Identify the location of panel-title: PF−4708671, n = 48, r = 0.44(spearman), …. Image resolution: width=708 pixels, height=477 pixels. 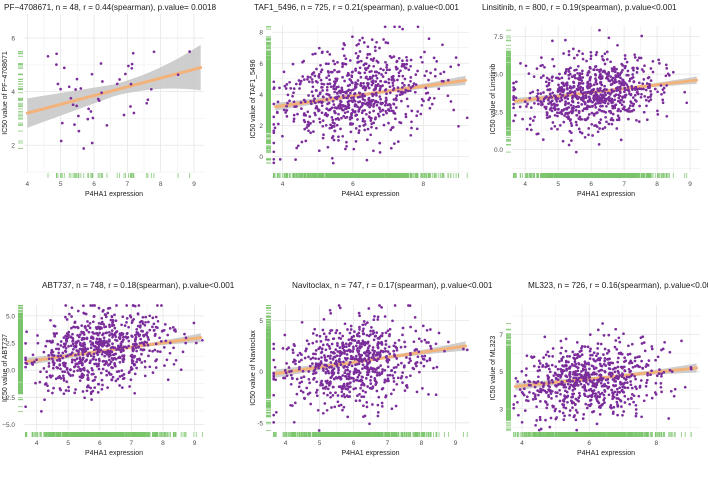
(110, 7).